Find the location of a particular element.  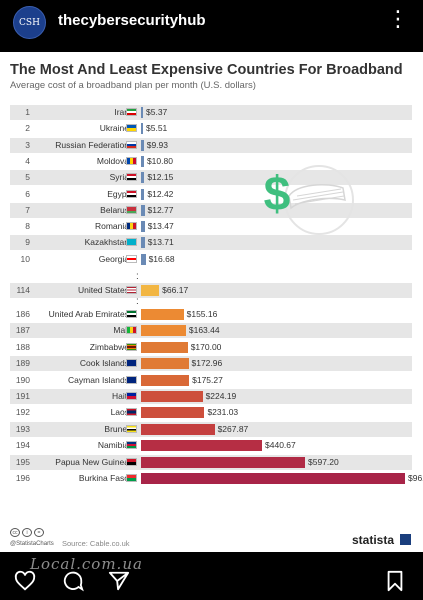

avatar: CSH is located at coordinates (29, 22).